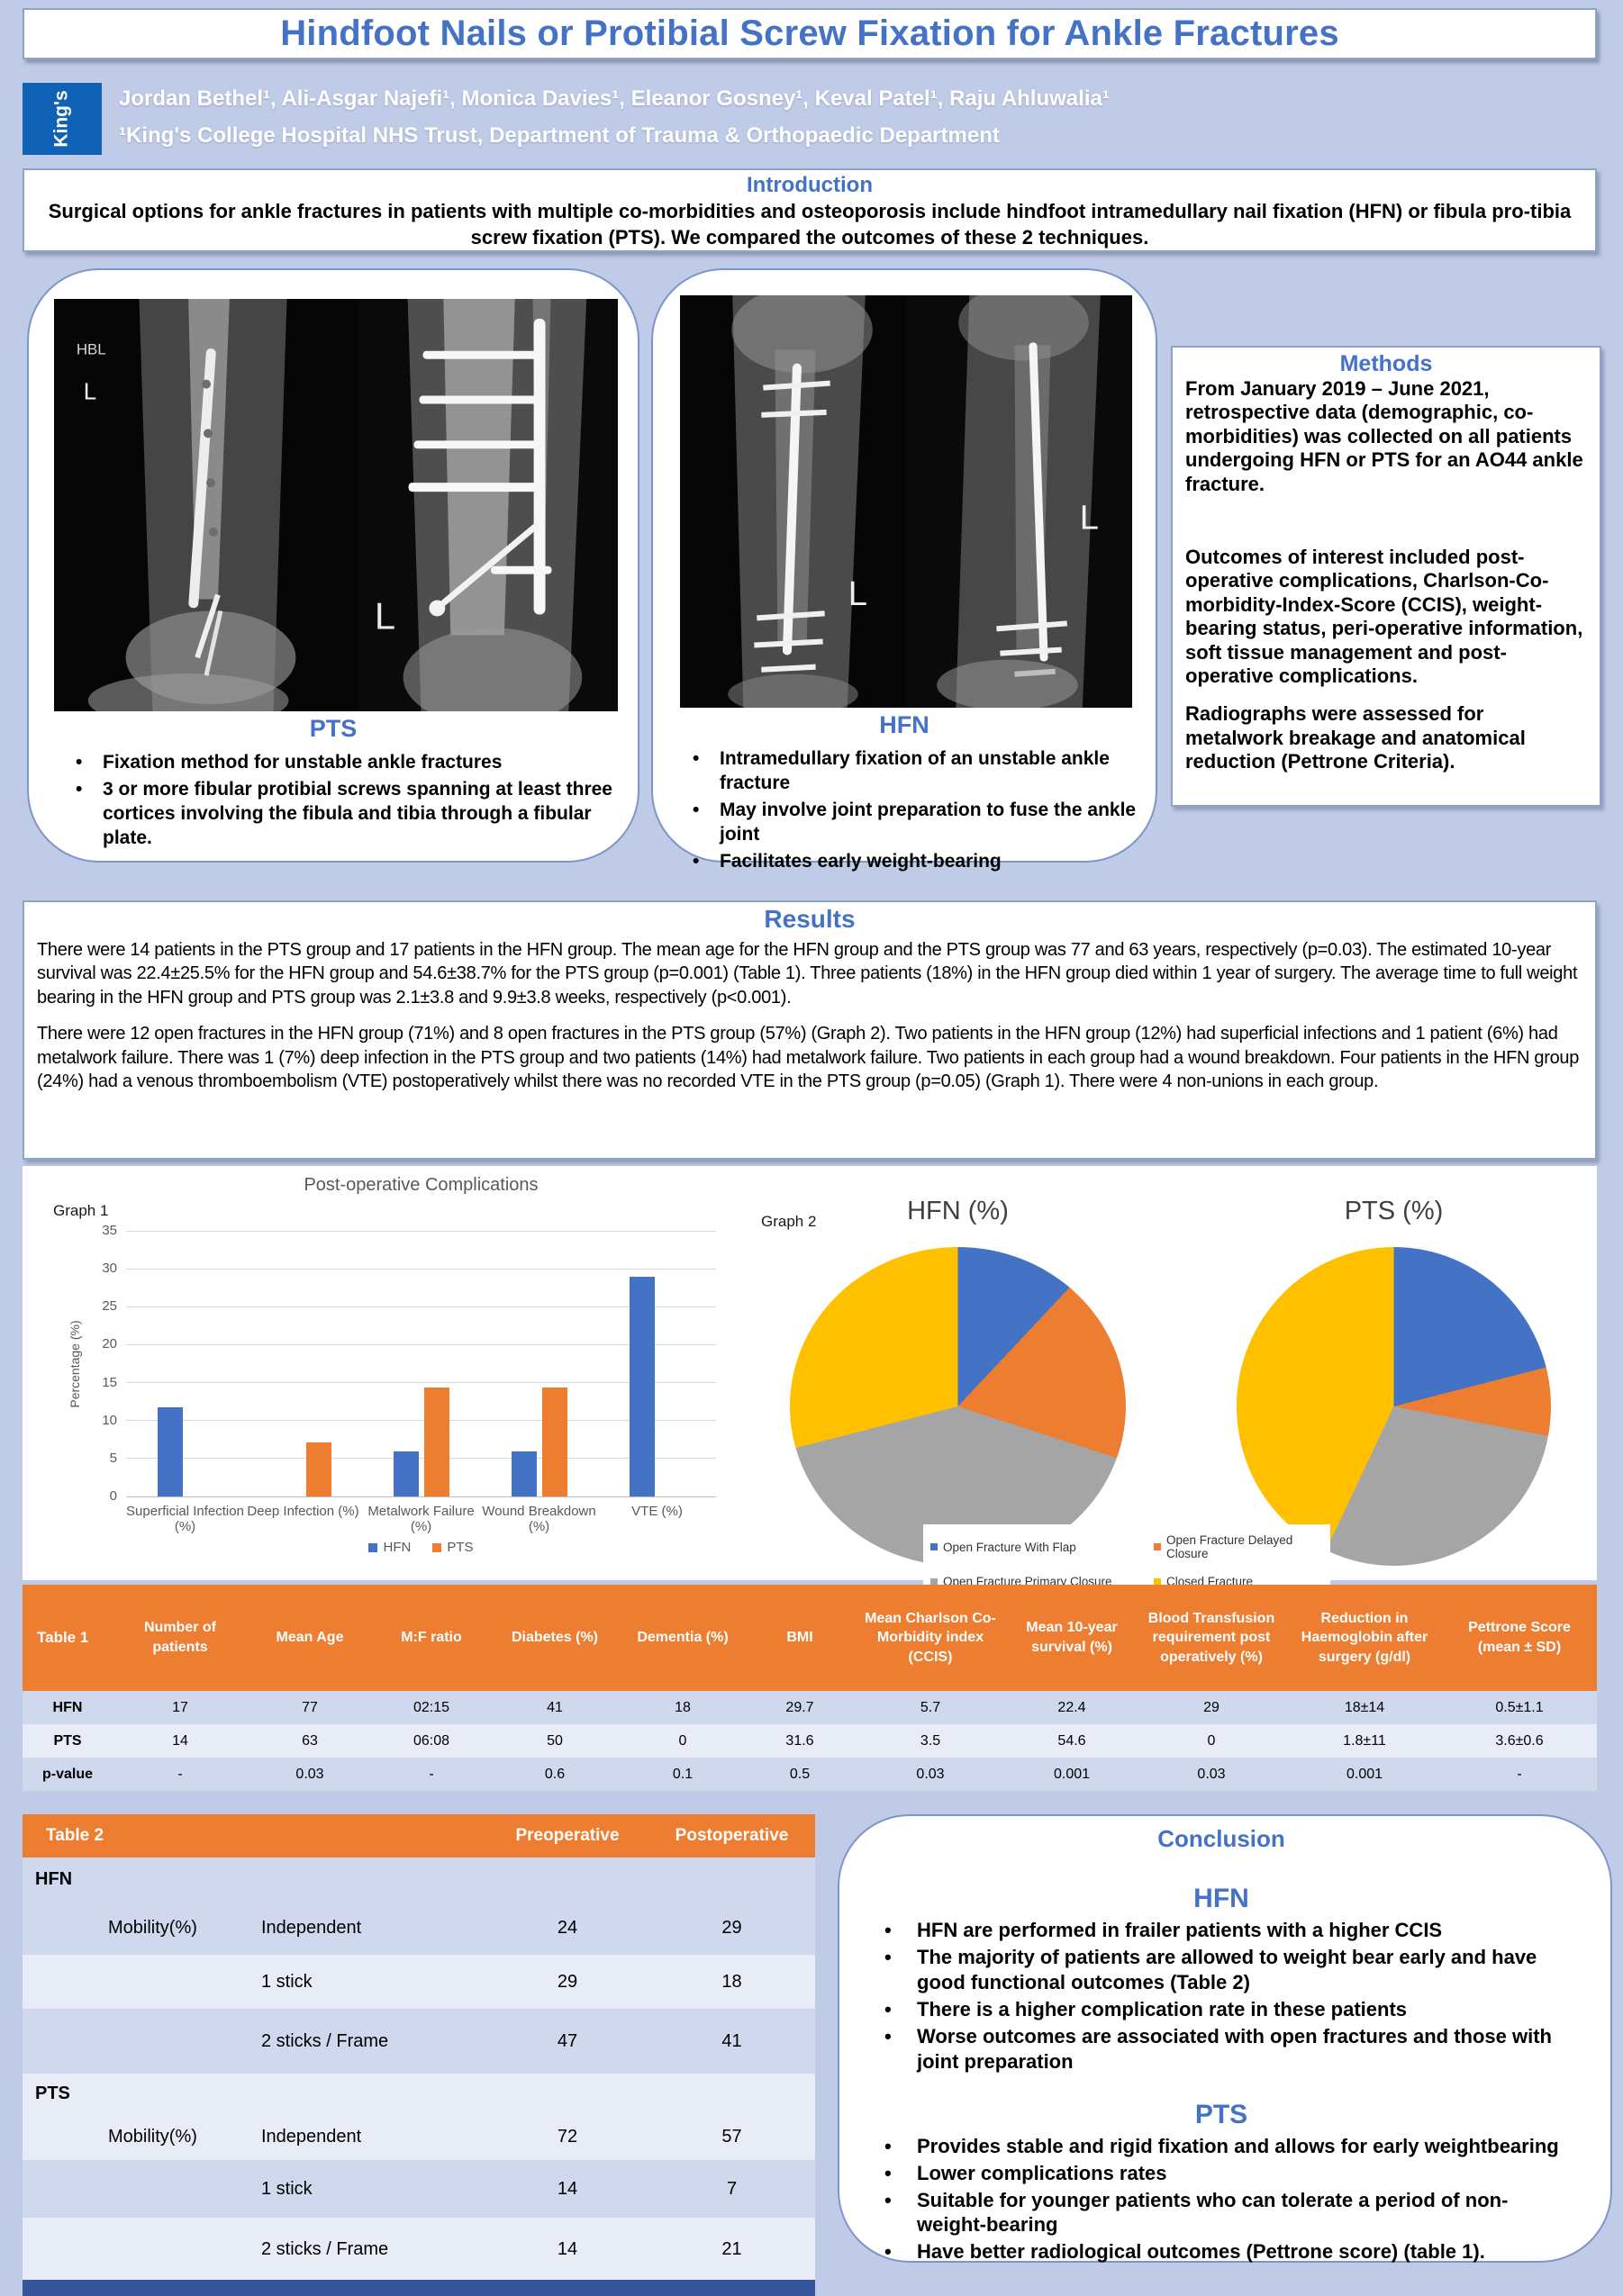 Image resolution: width=1623 pixels, height=2296 pixels. Describe the element at coordinates (731, 1927) in the screenshot. I see `postoperative-value: 29` at that location.